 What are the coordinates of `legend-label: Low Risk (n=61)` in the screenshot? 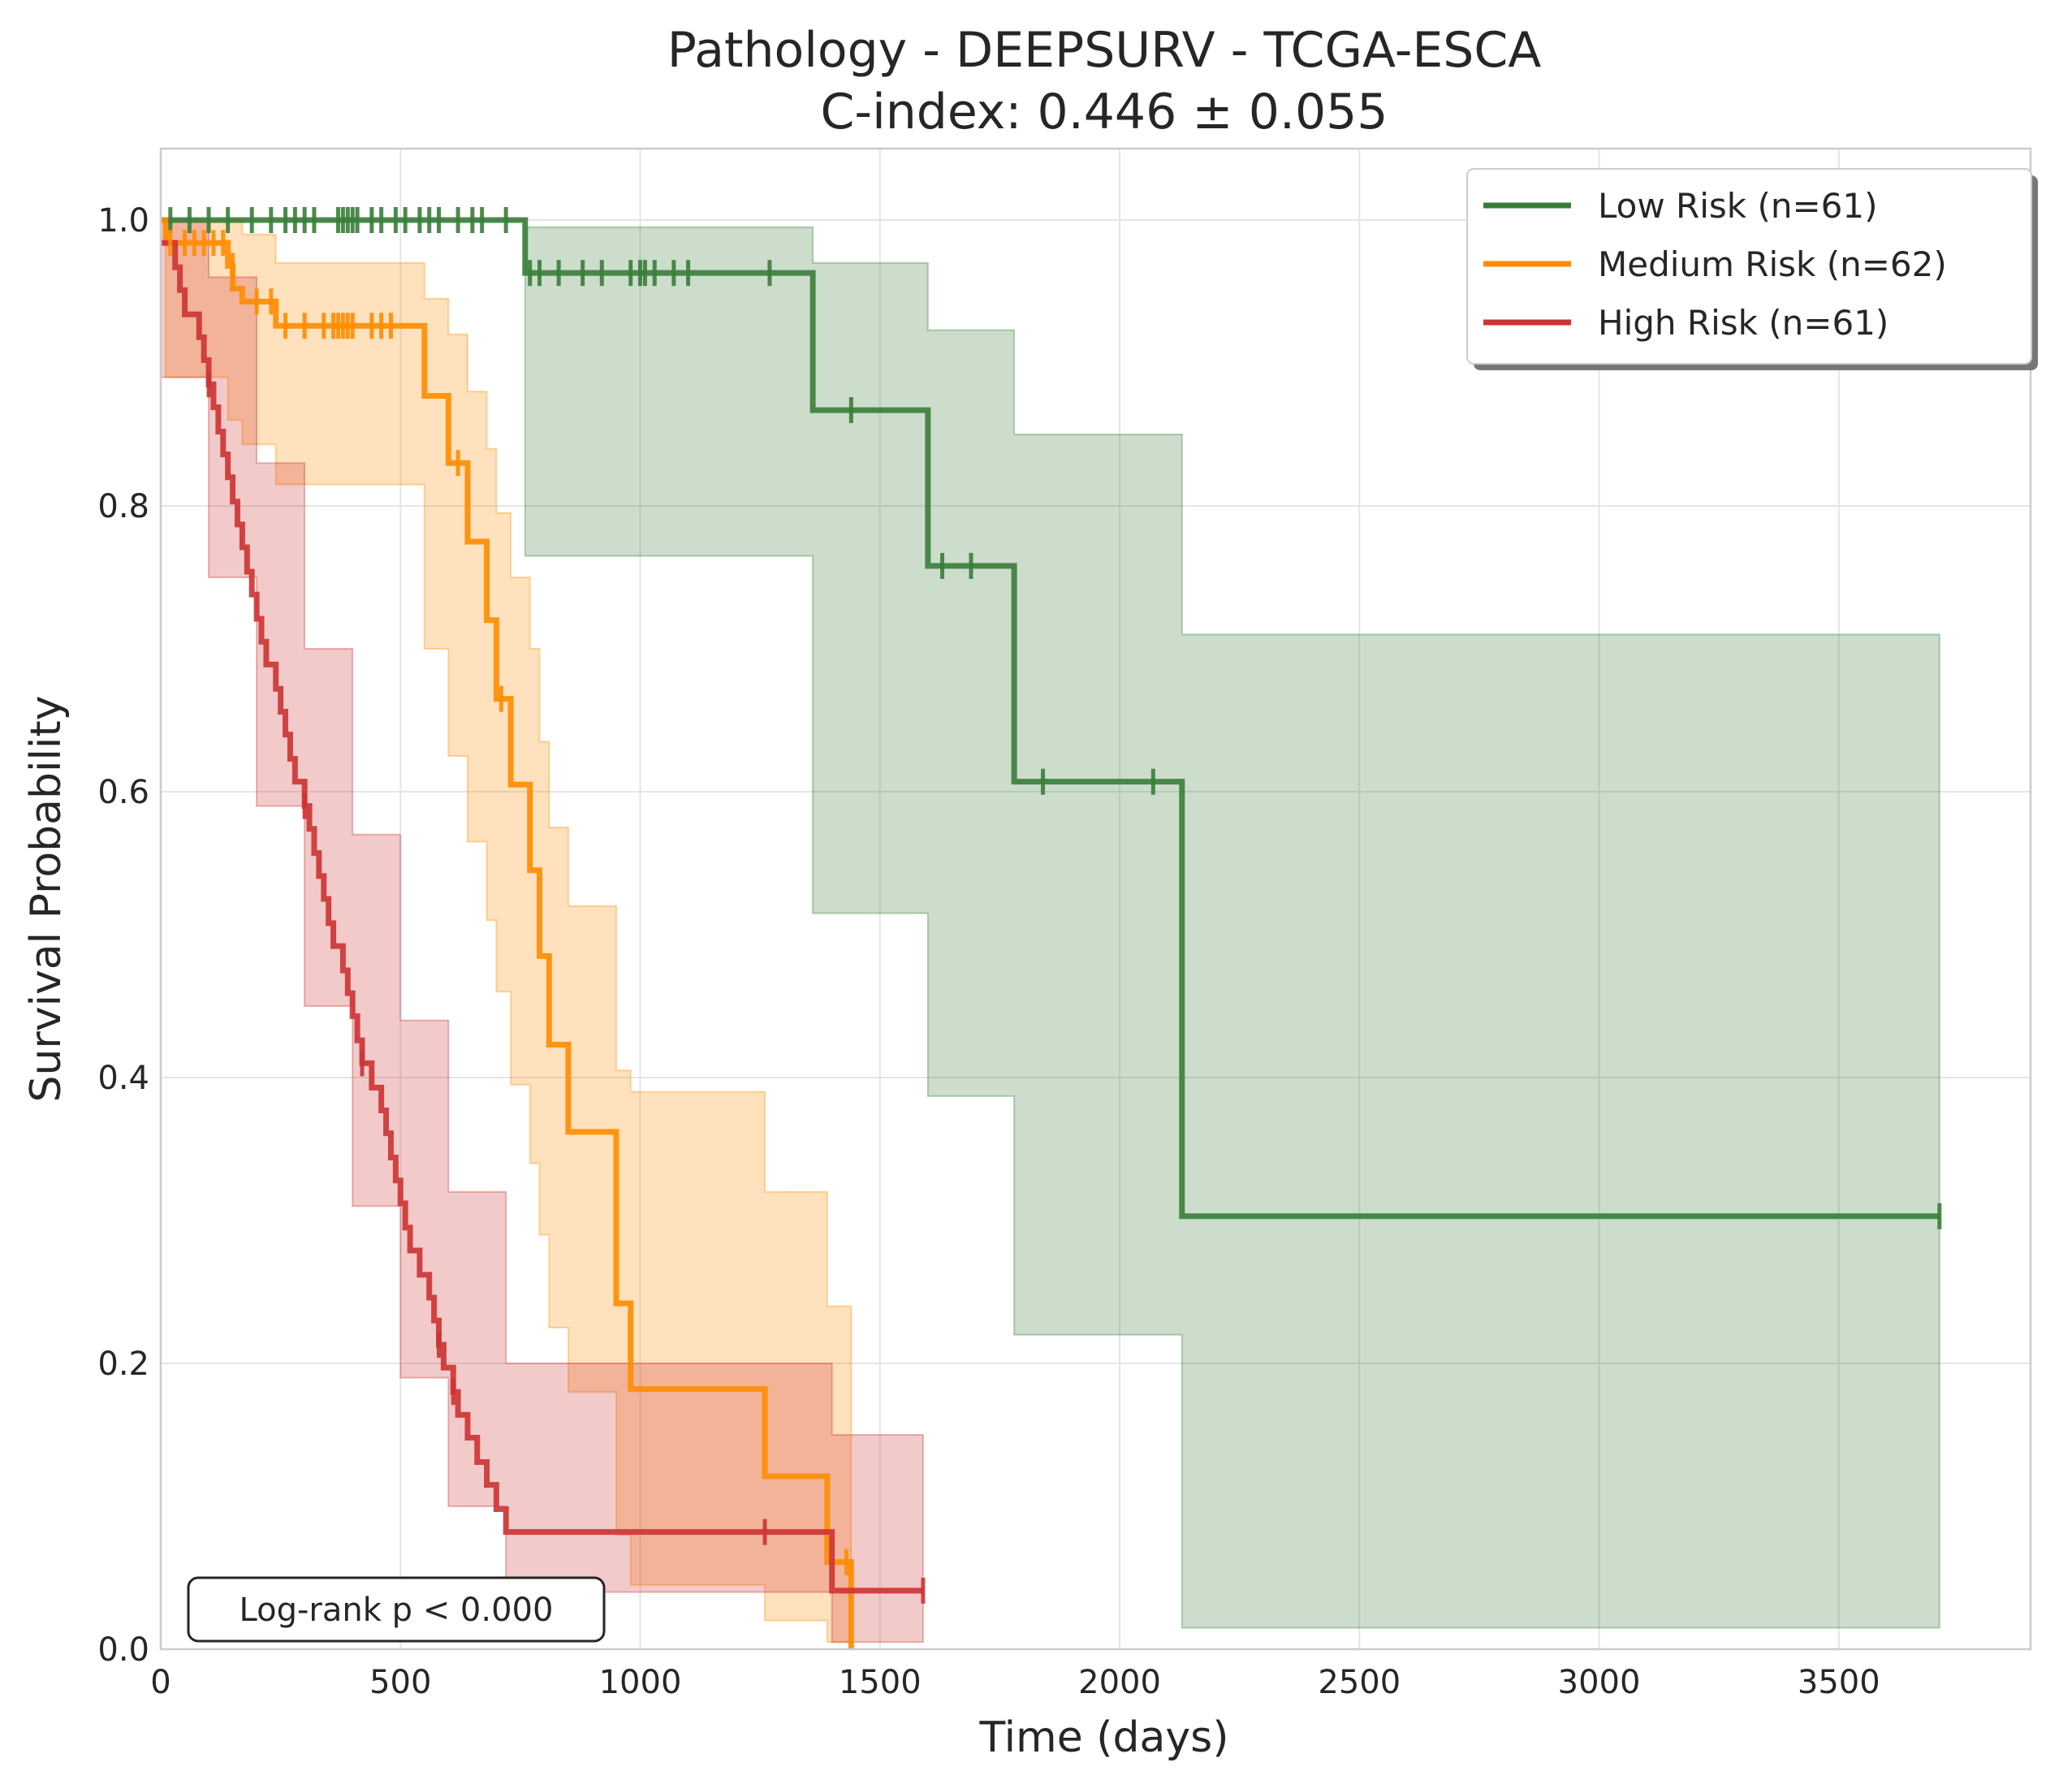 It's located at (1738, 206).